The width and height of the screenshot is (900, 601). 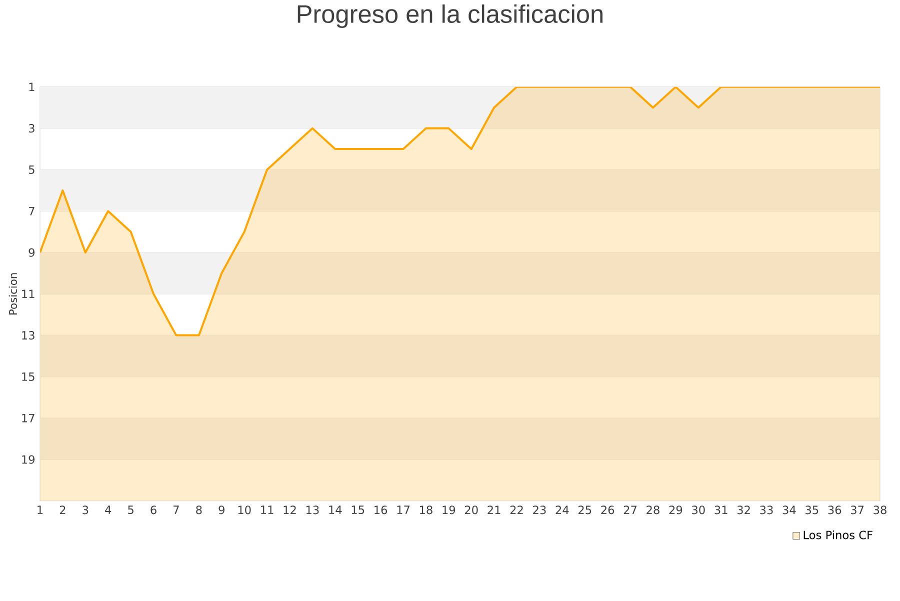 I want to click on y-tick-label: 15, so click(x=28, y=376).